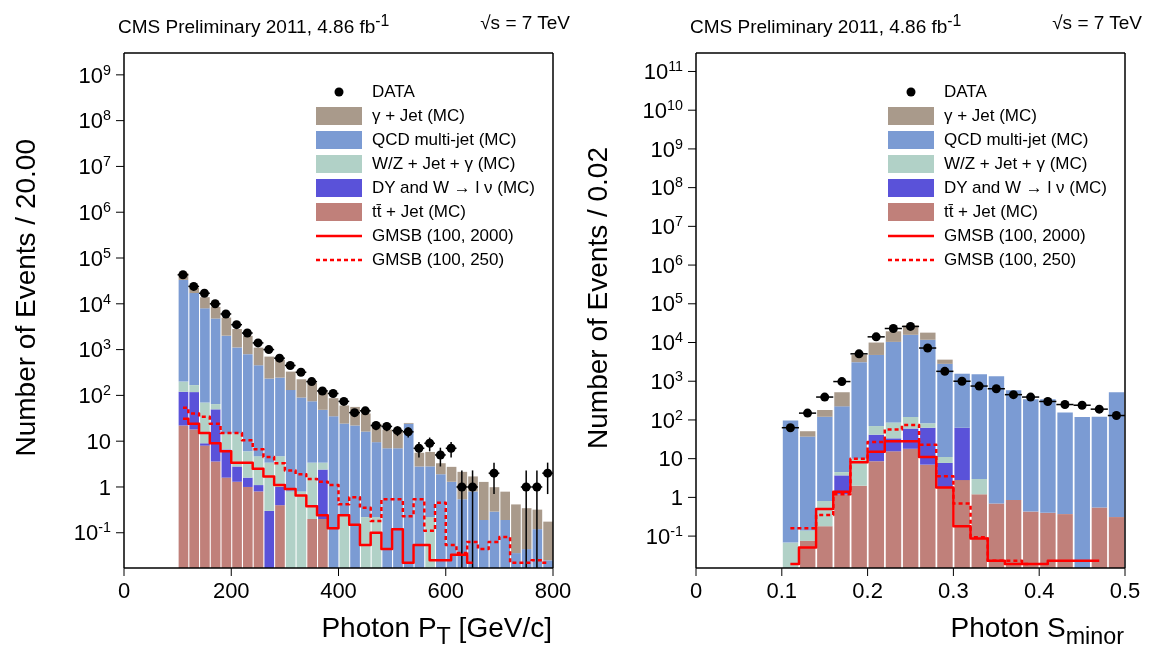  Describe the element at coordinates (436, 630) in the screenshot. I see `x-axis-title: Photon P$_{T}$ [GeV/c]` at that location.